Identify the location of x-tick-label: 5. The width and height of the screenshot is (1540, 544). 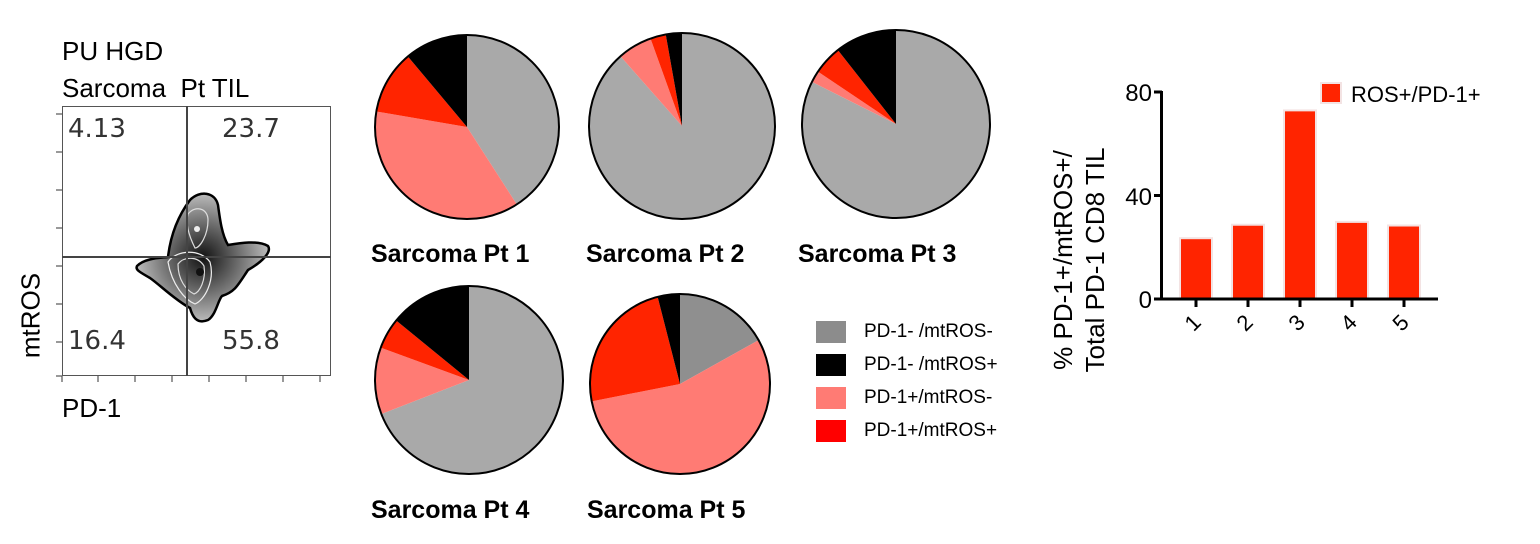
(1401, 323).